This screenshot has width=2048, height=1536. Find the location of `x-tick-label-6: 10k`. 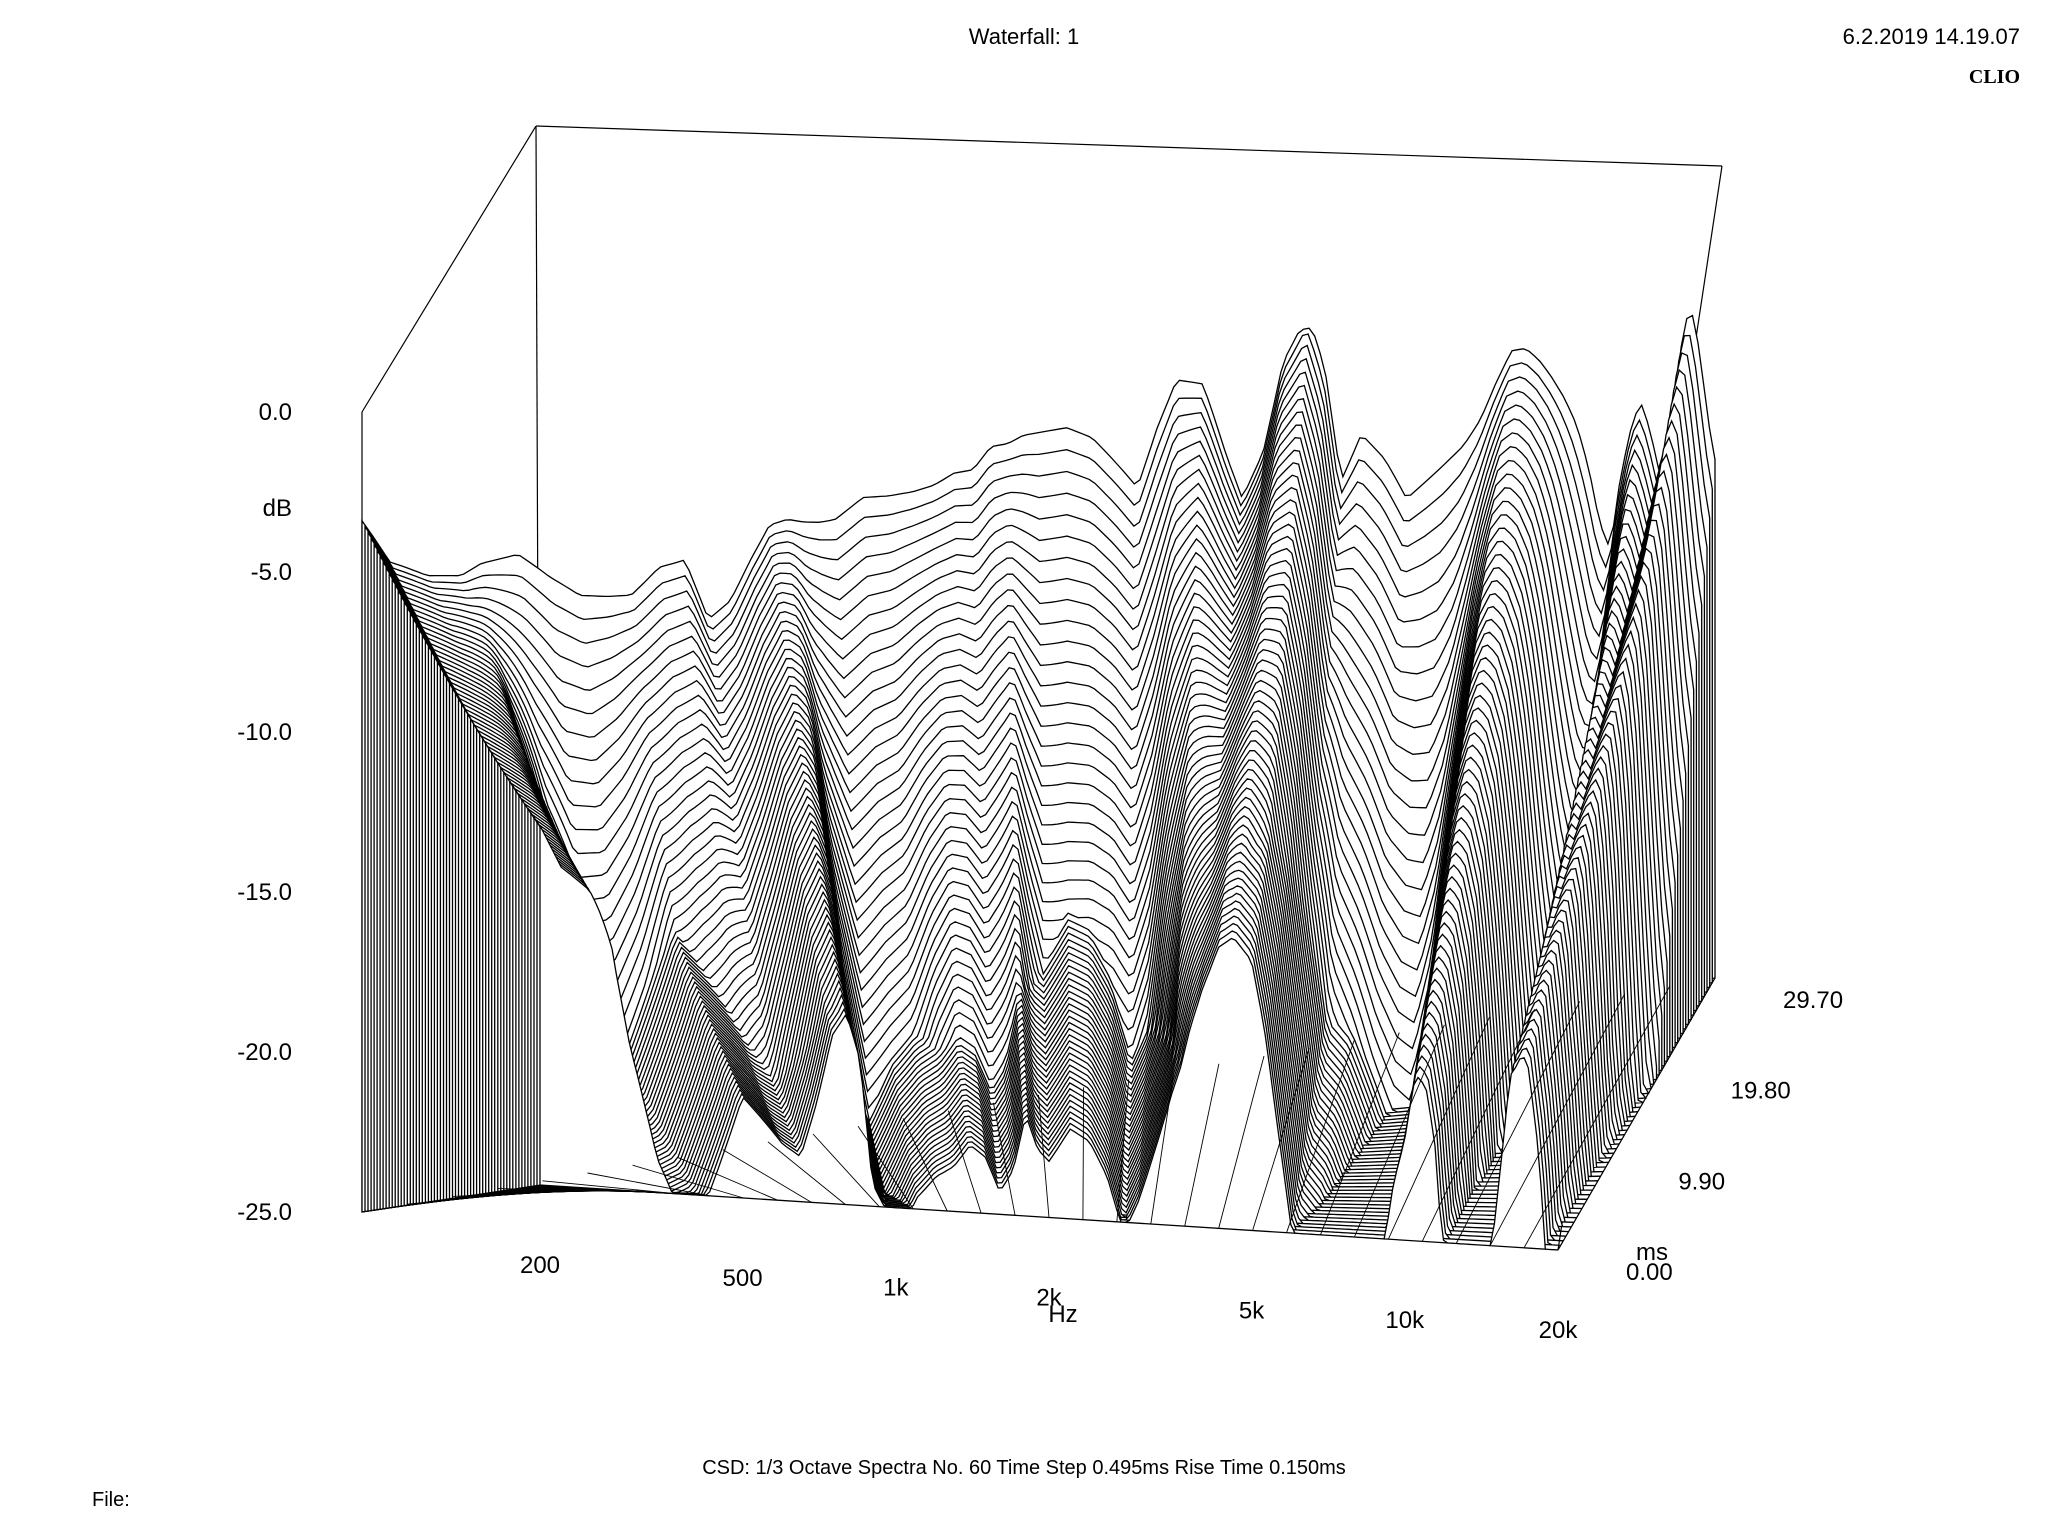

x-tick-label-6: 10k is located at coordinates (1405, 1320).